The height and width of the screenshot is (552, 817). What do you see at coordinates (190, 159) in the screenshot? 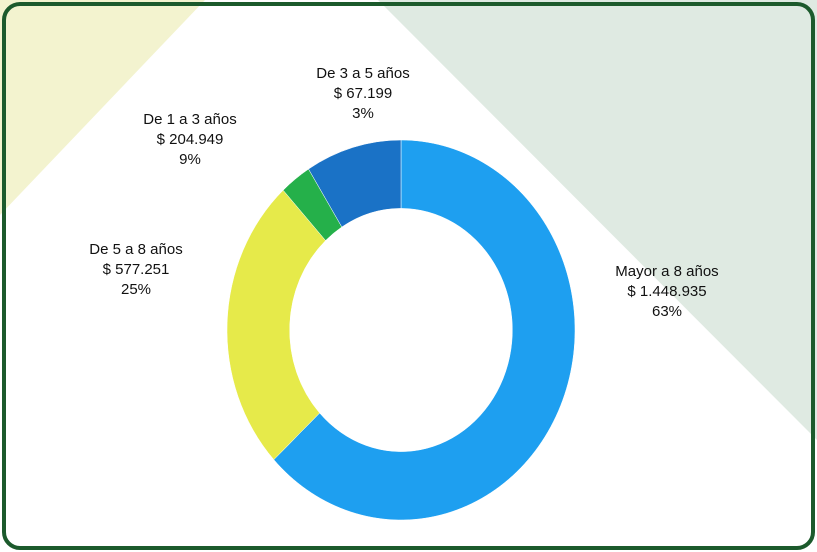
I see `slice-percent: 9%` at bounding box center [190, 159].